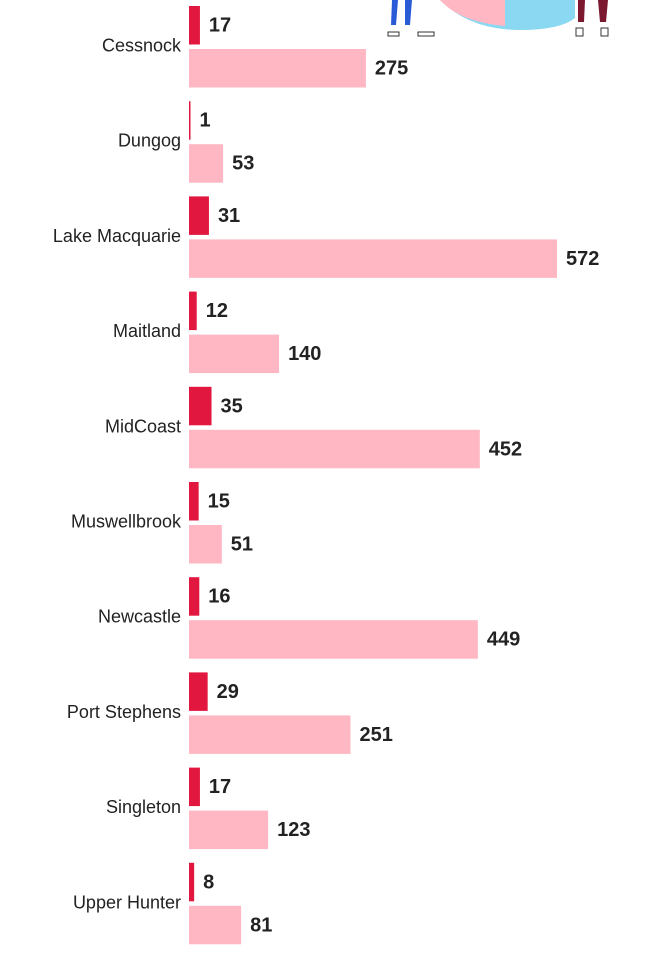  What do you see at coordinates (293, 830) in the screenshot?
I see `value-label: 123` at bounding box center [293, 830].